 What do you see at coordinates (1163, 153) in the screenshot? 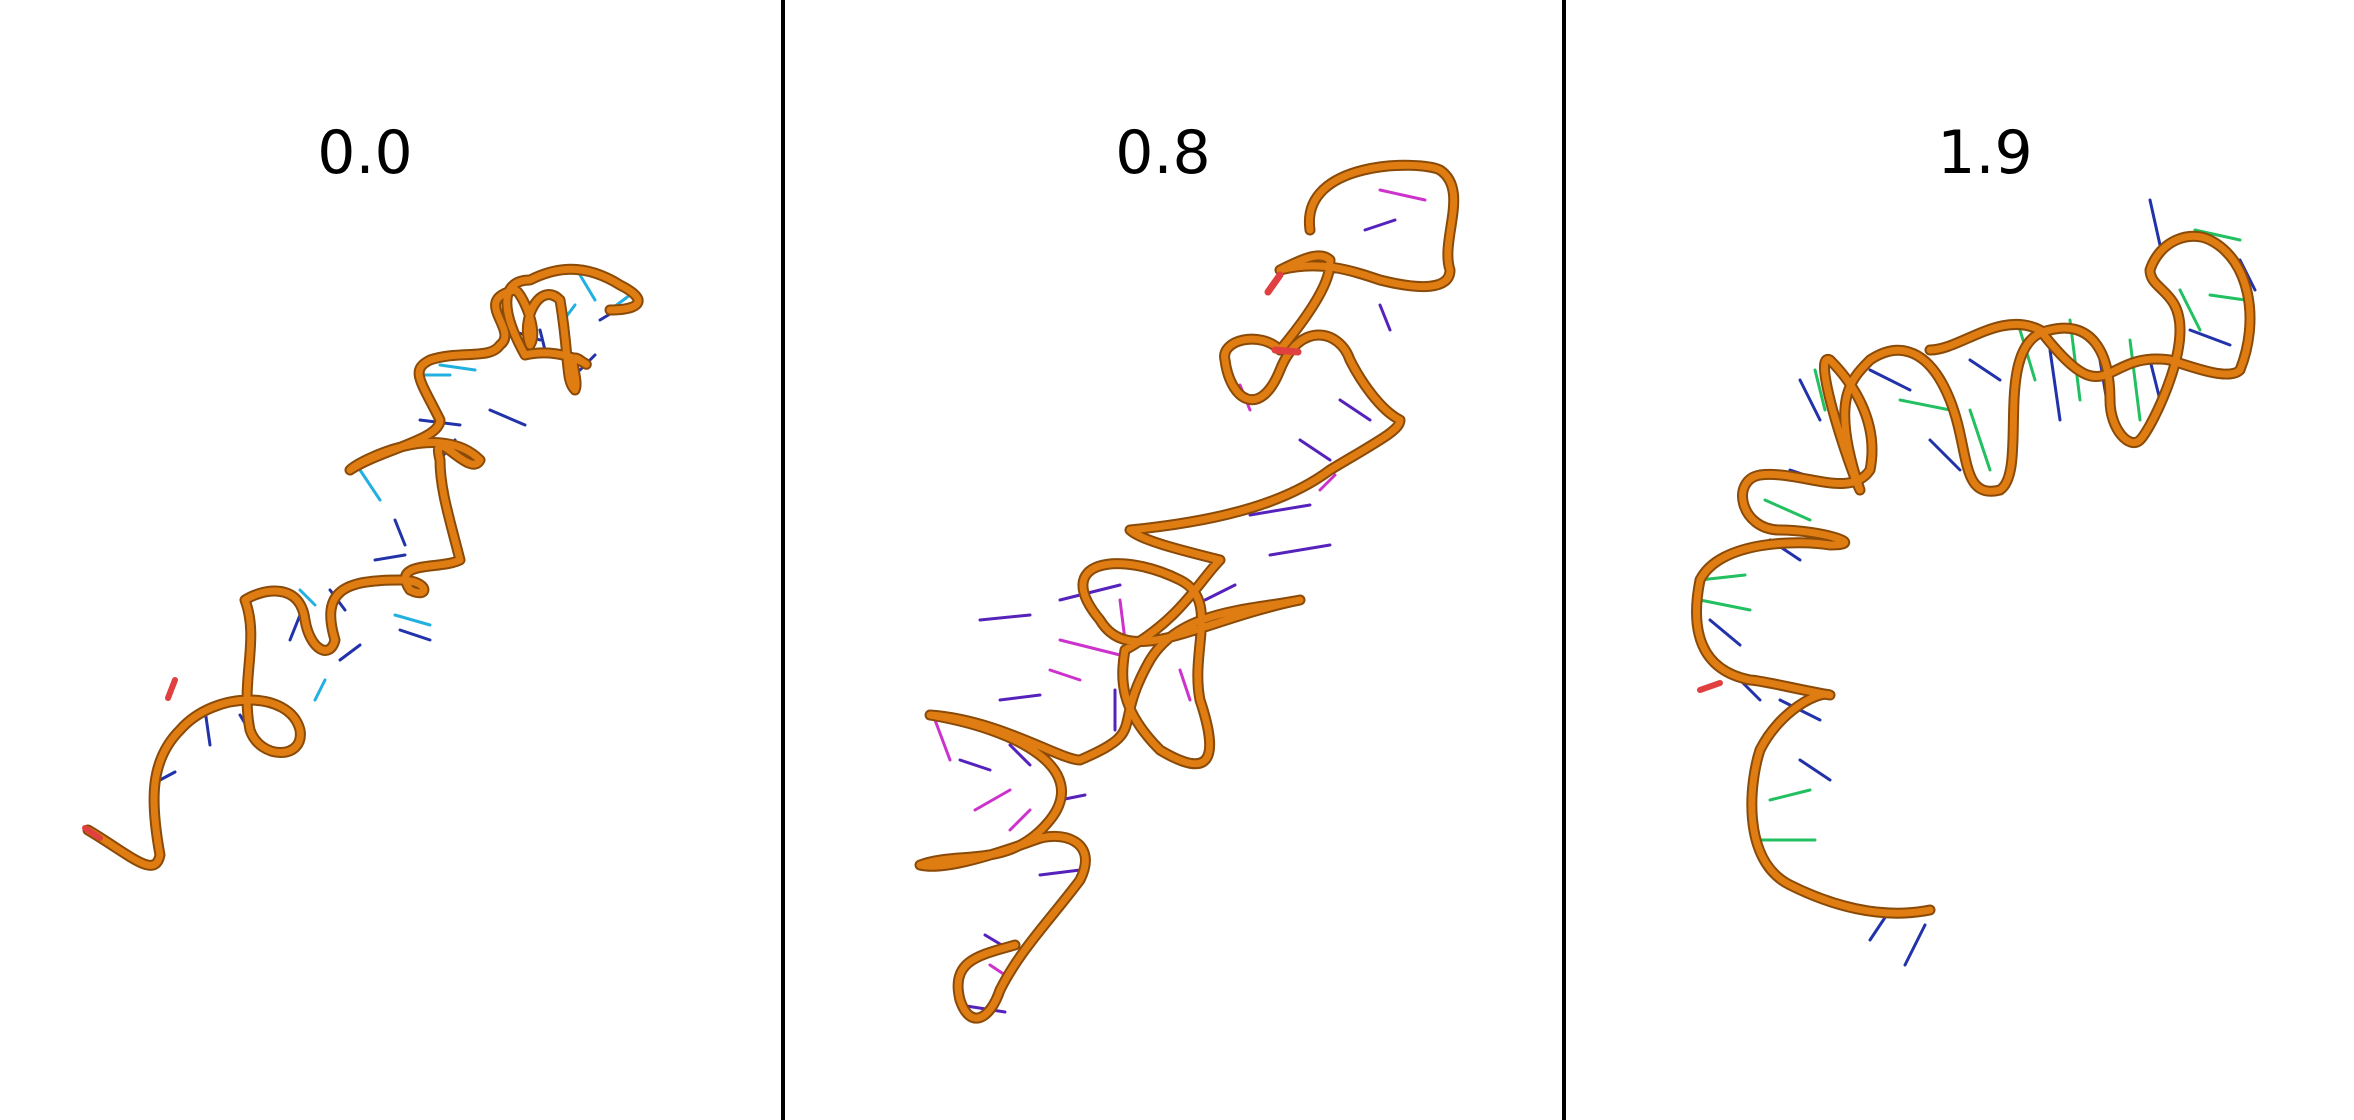
I see `panel-label-1: 0.8` at bounding box center [1163, 153].